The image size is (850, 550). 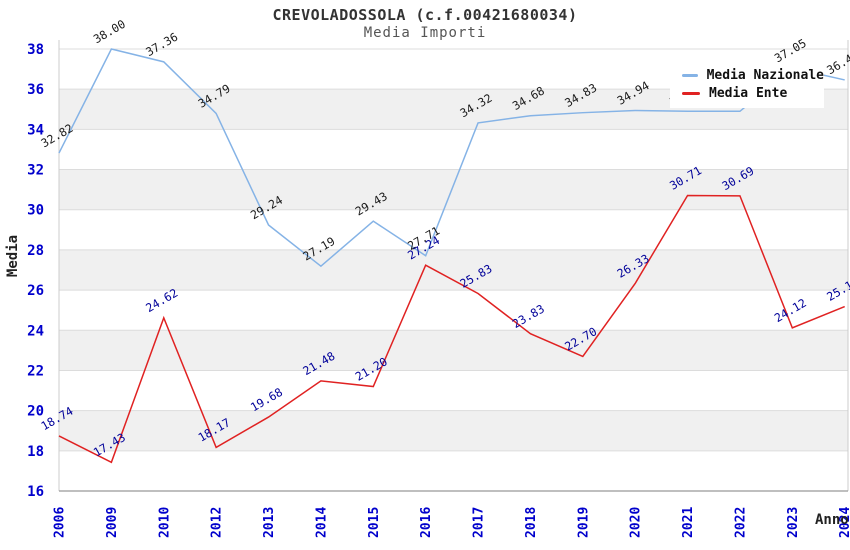 What do you see at coordinates (321, 522) in the screenshot?
I see `x-tick-label: 2014` at bounding box center [321, 522].